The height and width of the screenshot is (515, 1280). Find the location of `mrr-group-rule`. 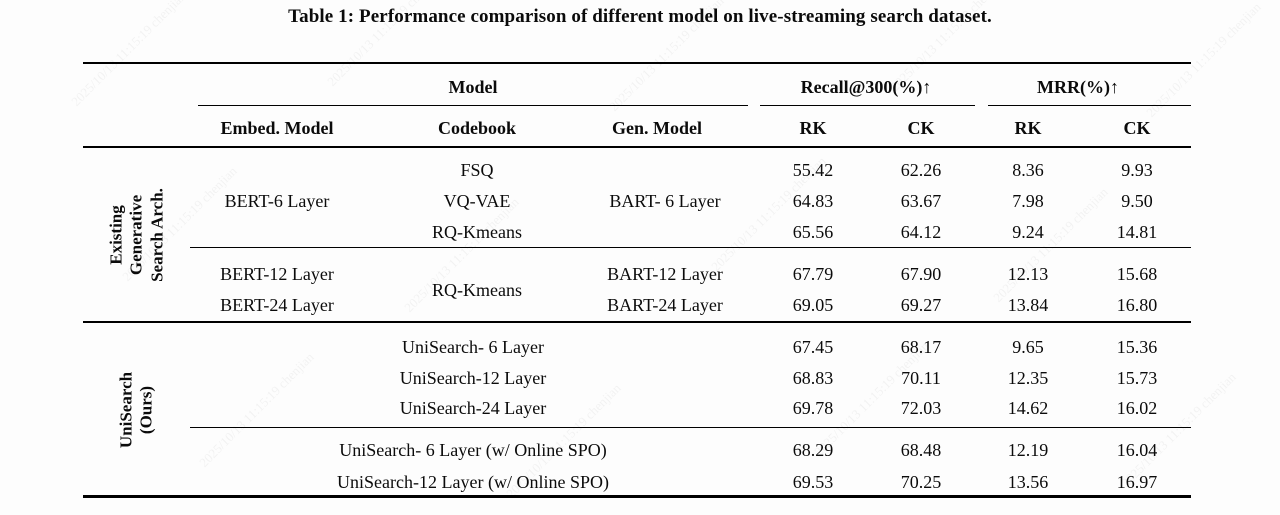

mrr-group-rule is located at coordinates (1089, 105).